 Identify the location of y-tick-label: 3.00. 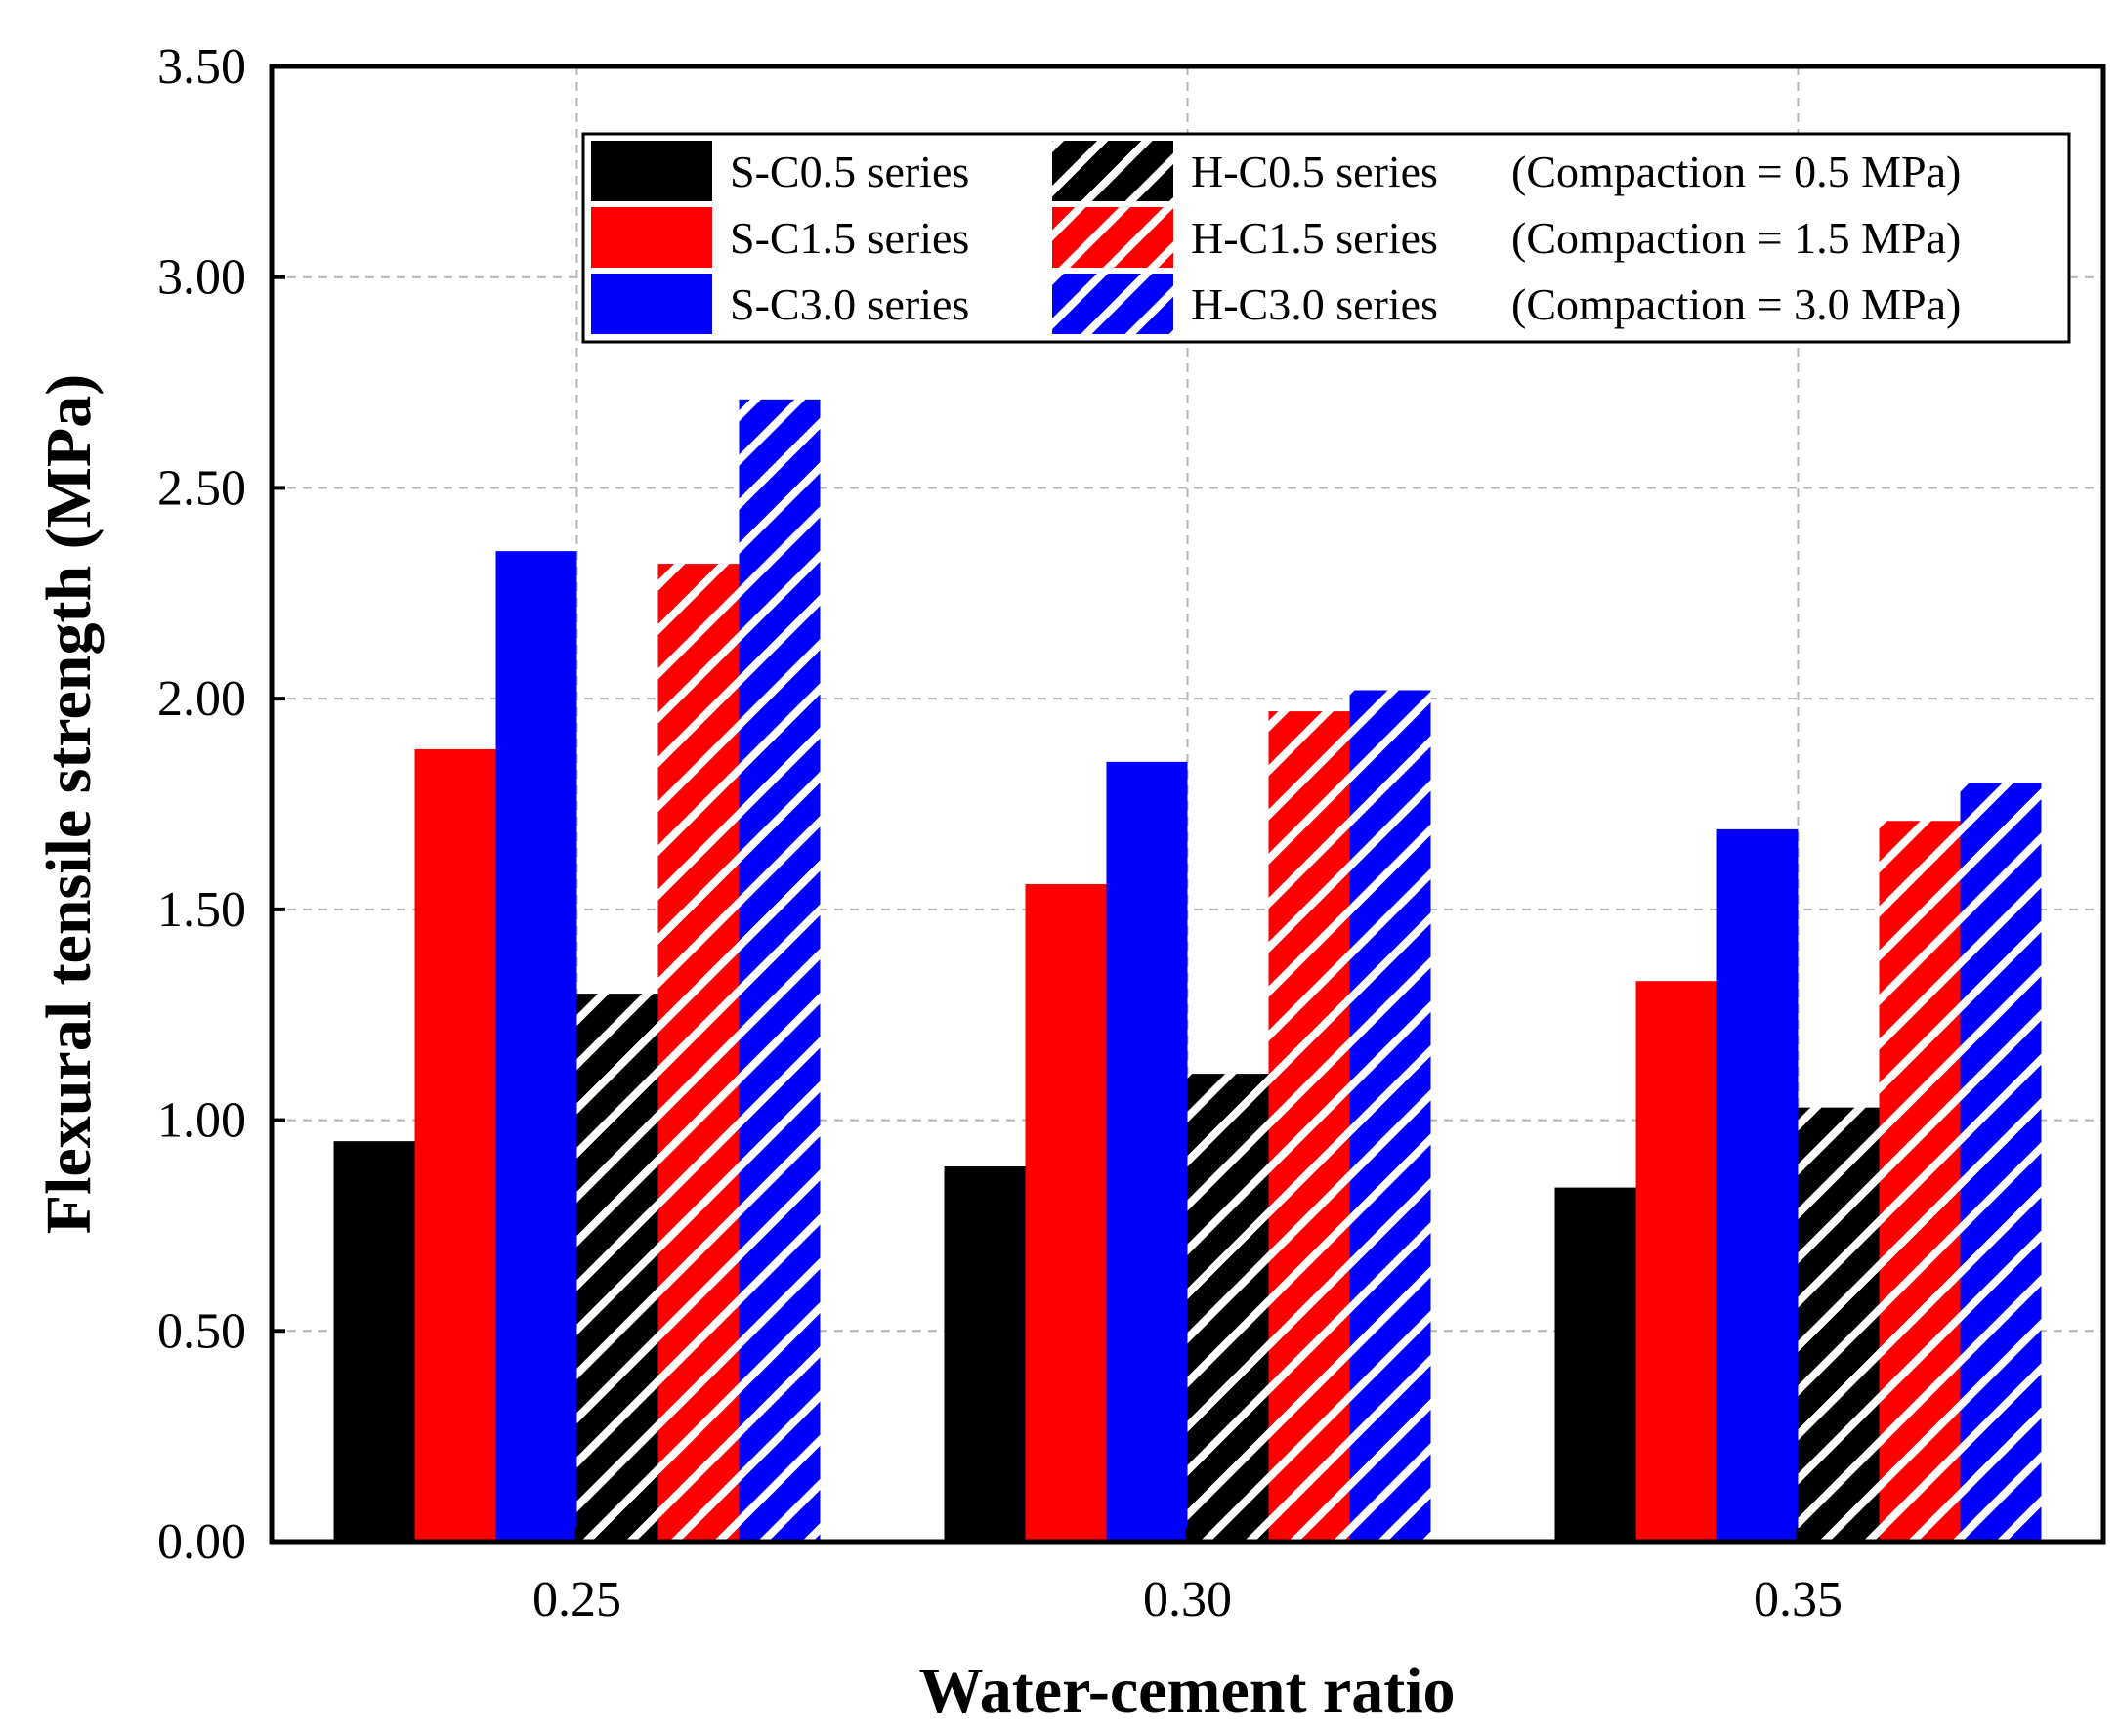
(201, 278).